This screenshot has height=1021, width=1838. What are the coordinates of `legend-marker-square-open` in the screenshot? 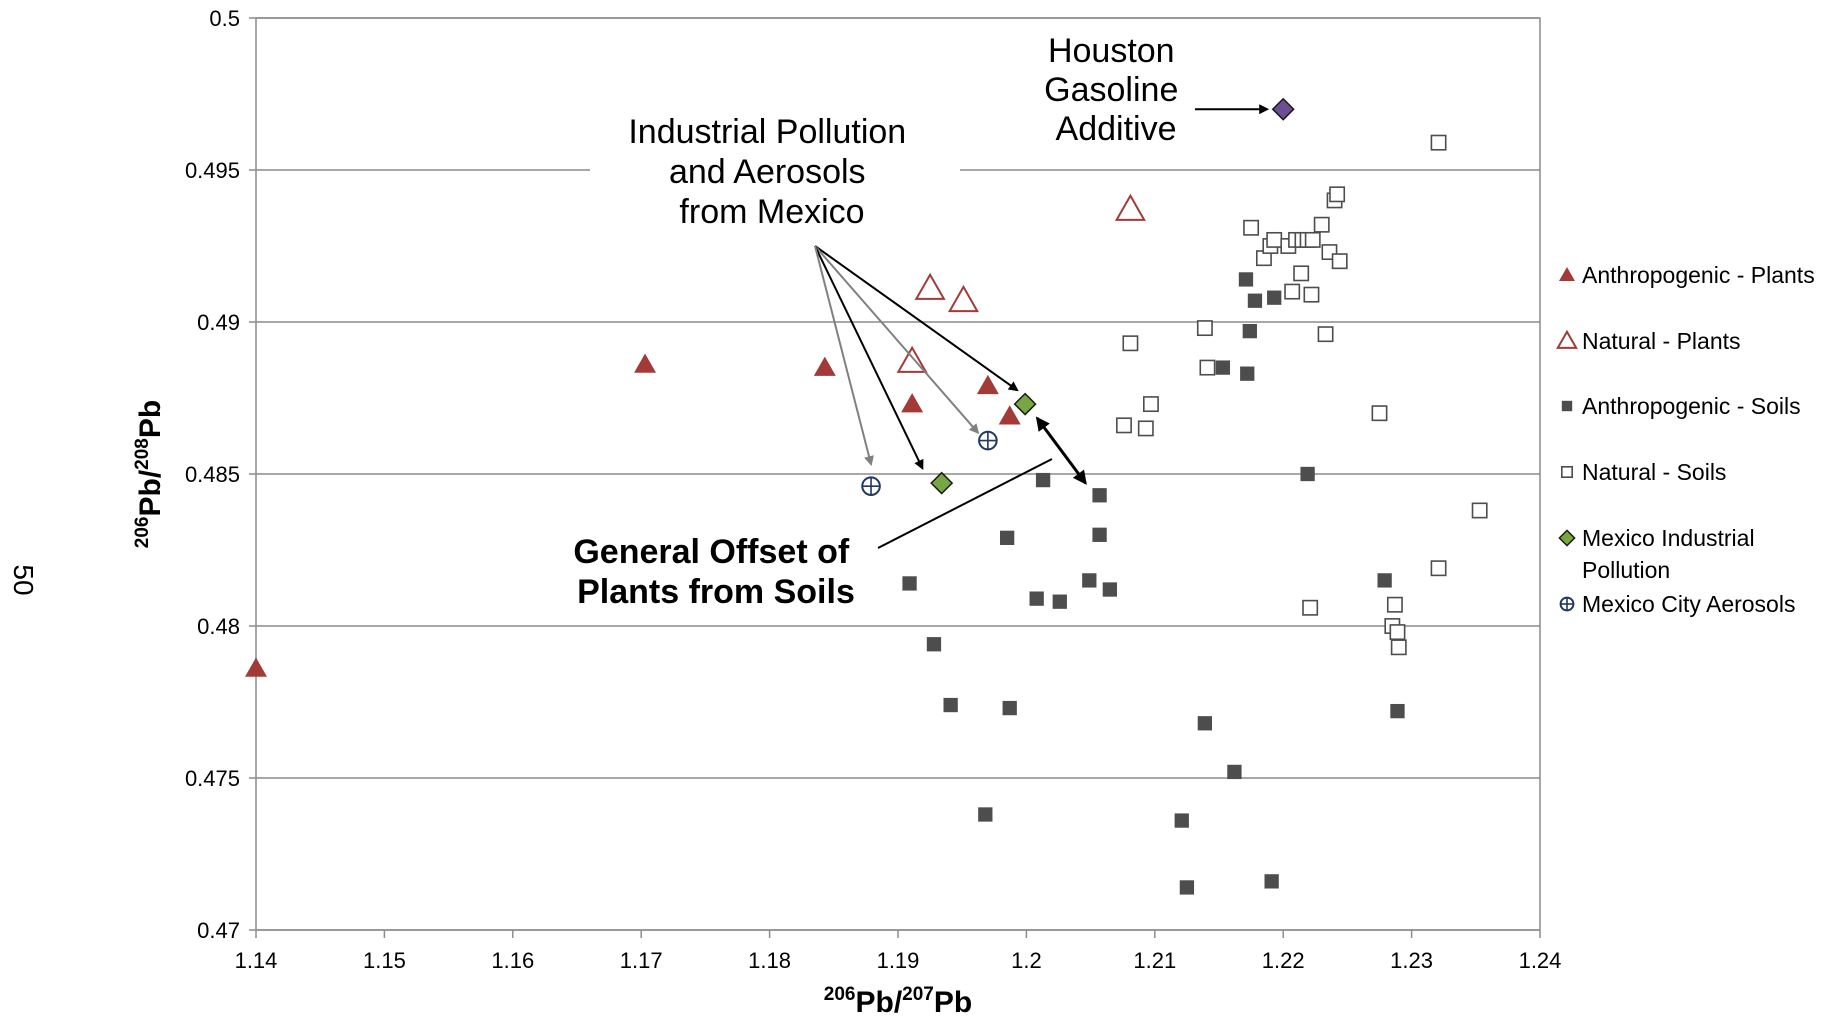 It's located at (1567, 471).